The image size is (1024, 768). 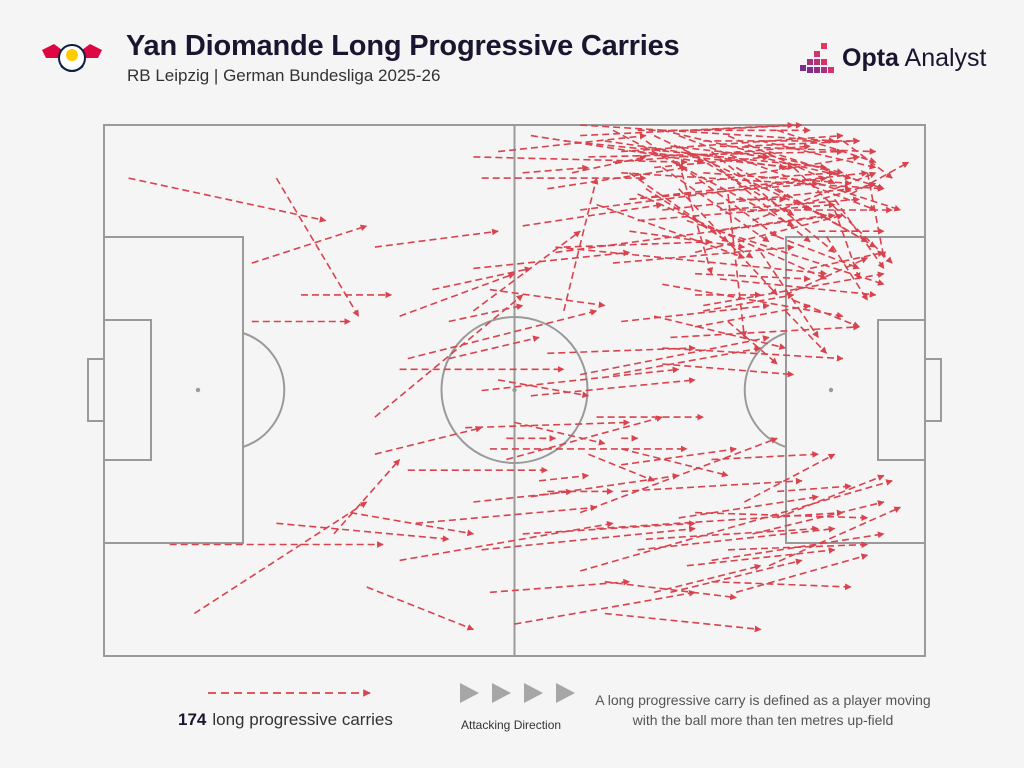 What do you see at coordinates (901, 390) in the screenshot?
I see `right-six-yard-box` at bounding box center [901, 390].